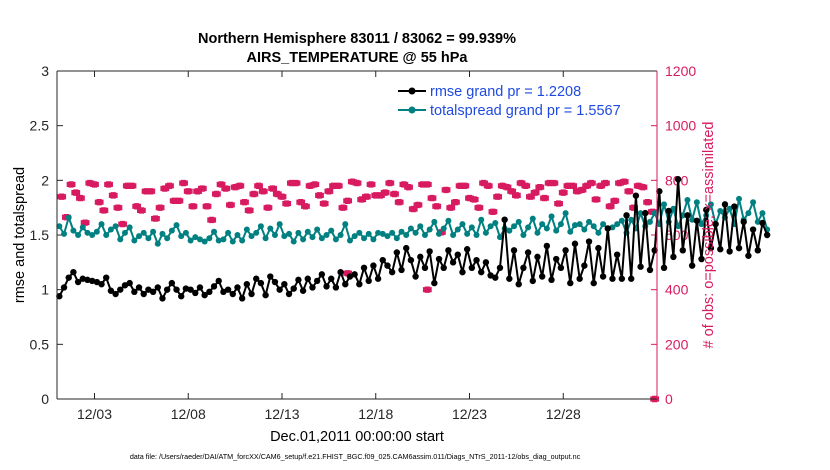 This screenshot has height=470, width=830. I want to click on x-tick-label: 12/13, so click(281, 414).